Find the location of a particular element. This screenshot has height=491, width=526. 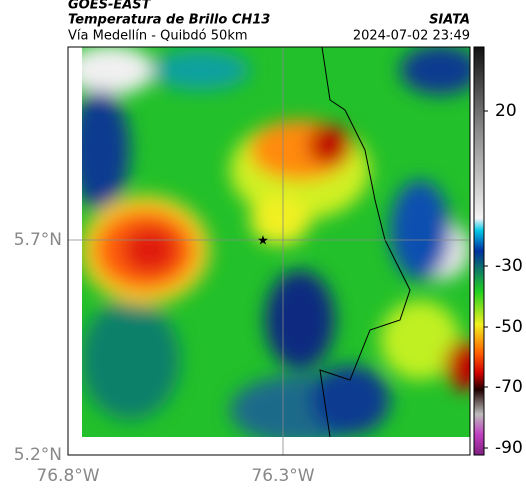

colorbar-tick-label: -90 is located at coordinates (509, 448).